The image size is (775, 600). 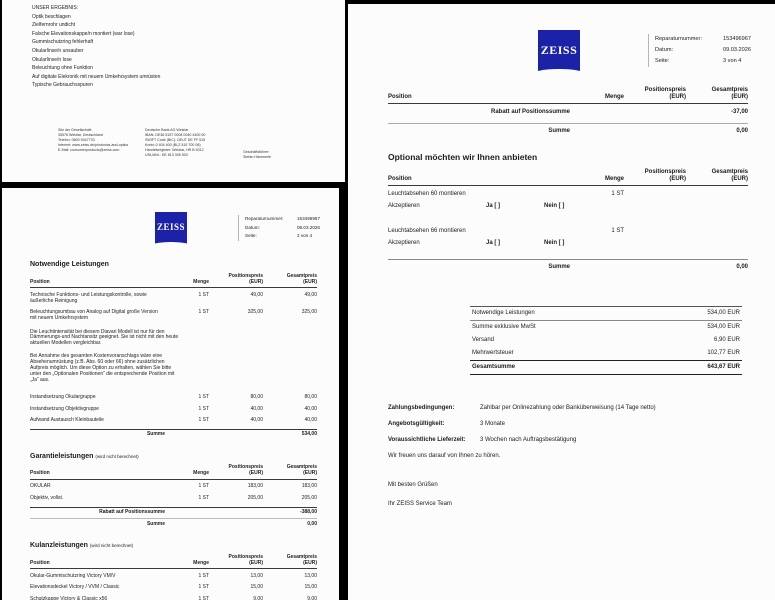 I want to click on result-heading: UNSER ERGEBNIS:, so click(x=55, y=8).